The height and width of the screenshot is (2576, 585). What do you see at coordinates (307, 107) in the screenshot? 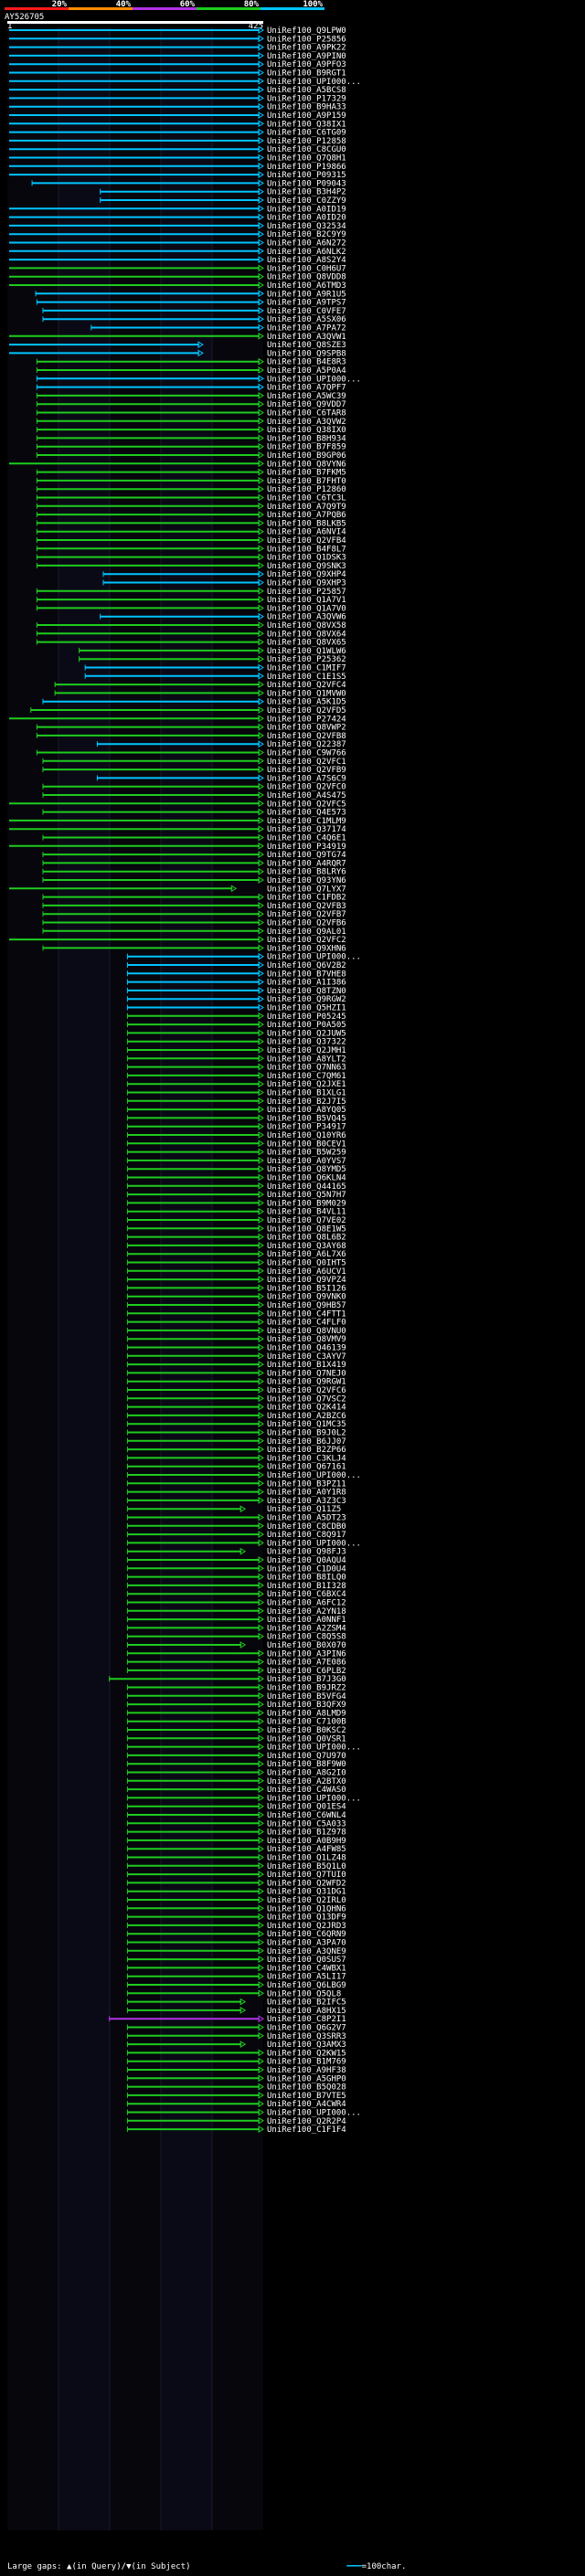
I see `hit-label: UniRef100_B9HA33` at bounding box center [307, 107].